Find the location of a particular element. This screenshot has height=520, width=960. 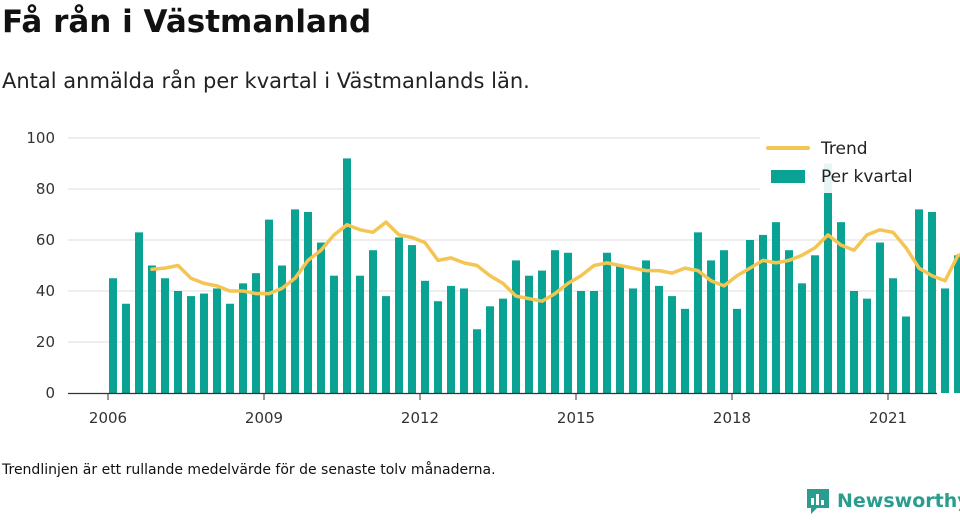

brand-logo: Newsworthy is located at coordinates (882, 501).